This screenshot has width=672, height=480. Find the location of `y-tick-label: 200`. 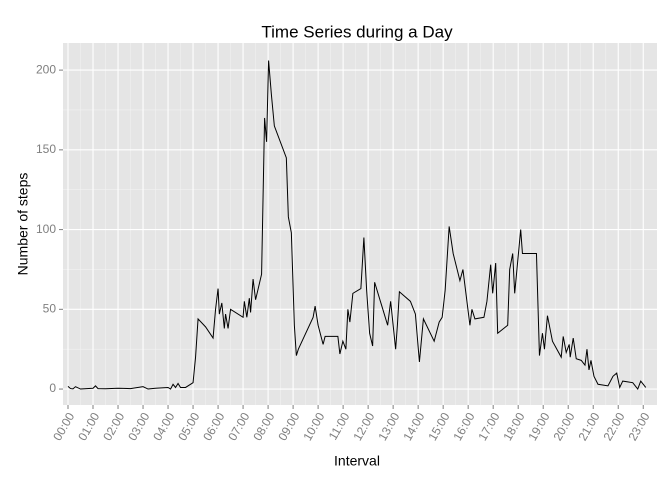

y-tick-label: 200 is located at coordinates (46, 69).